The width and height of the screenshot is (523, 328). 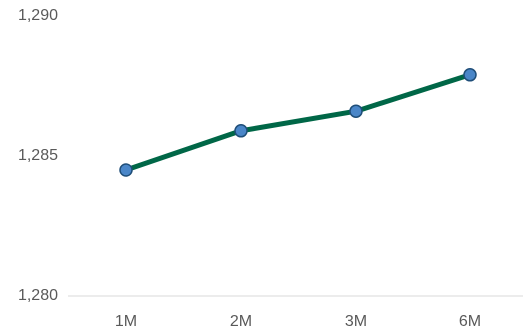 I want to click on x-axis: 1M 2M 3M 6M, so click(x=295, y=311).